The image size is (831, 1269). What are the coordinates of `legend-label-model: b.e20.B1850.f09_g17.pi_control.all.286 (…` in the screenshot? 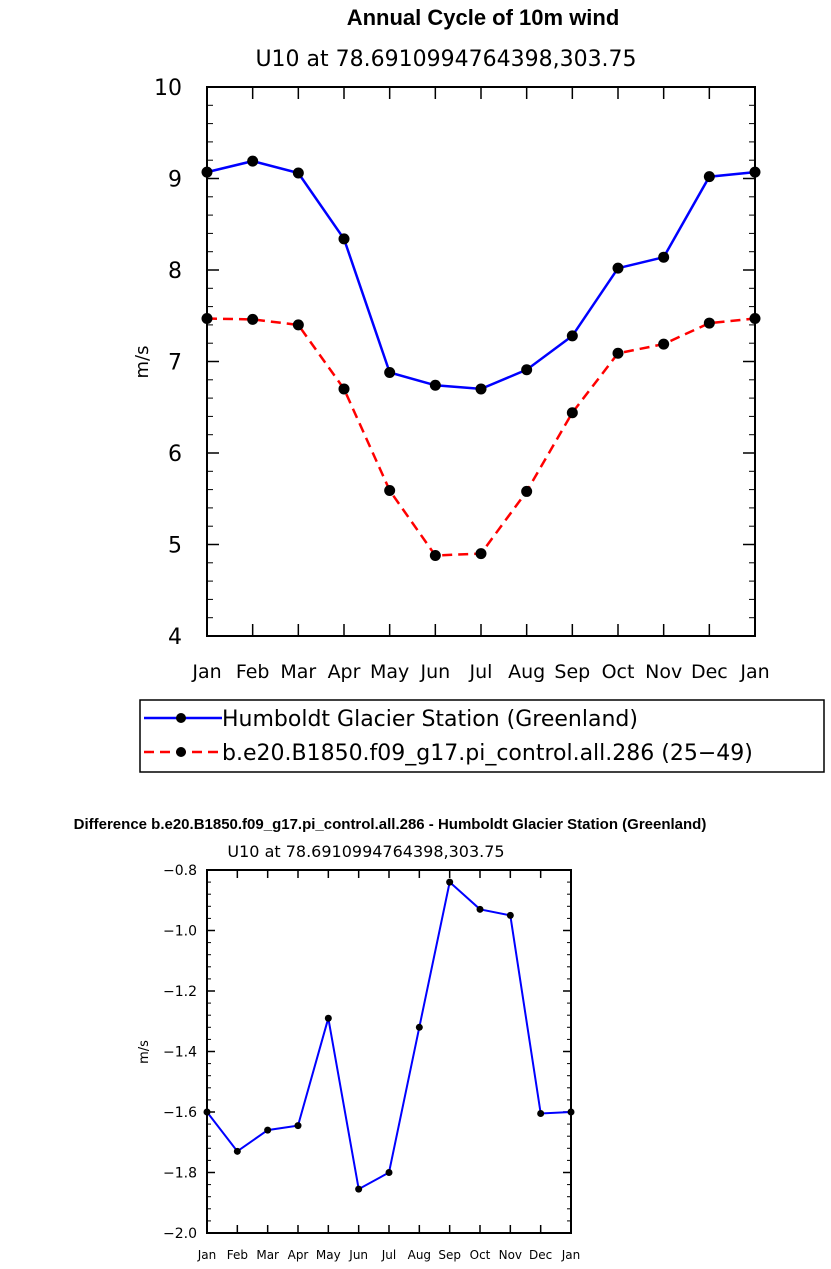 It's located at (487, 753).